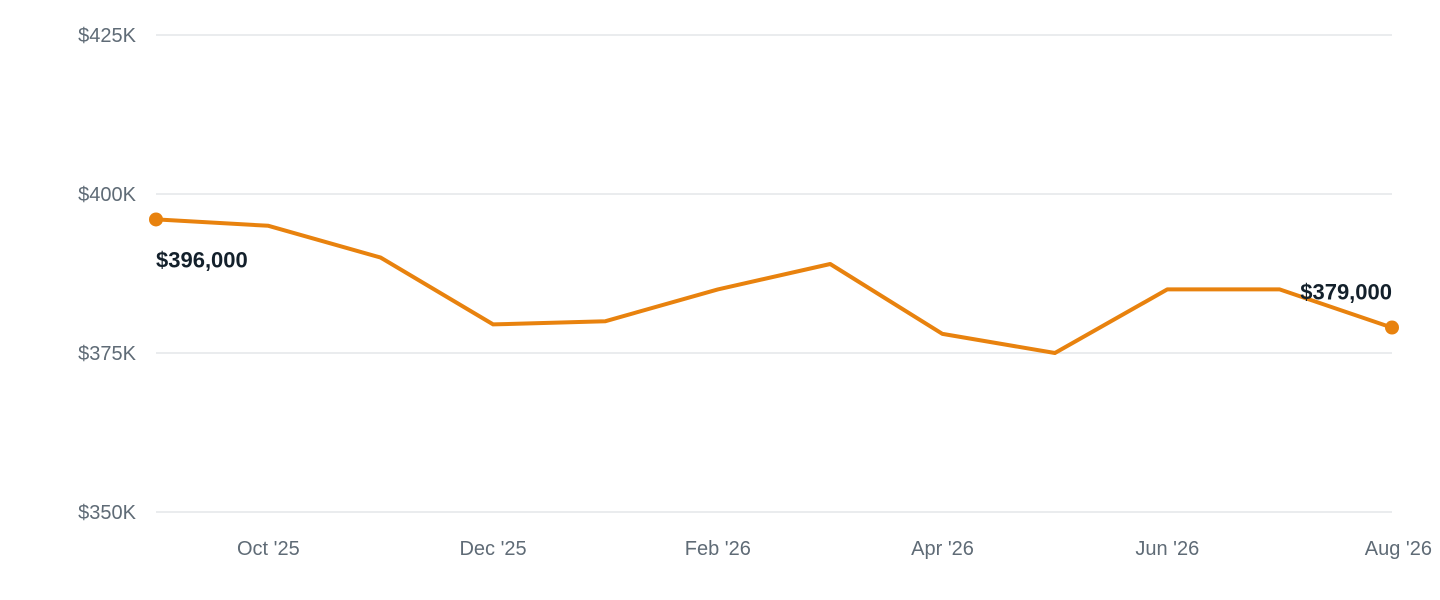  I want to click on y-tick-label: $425K, so click(107, 36).